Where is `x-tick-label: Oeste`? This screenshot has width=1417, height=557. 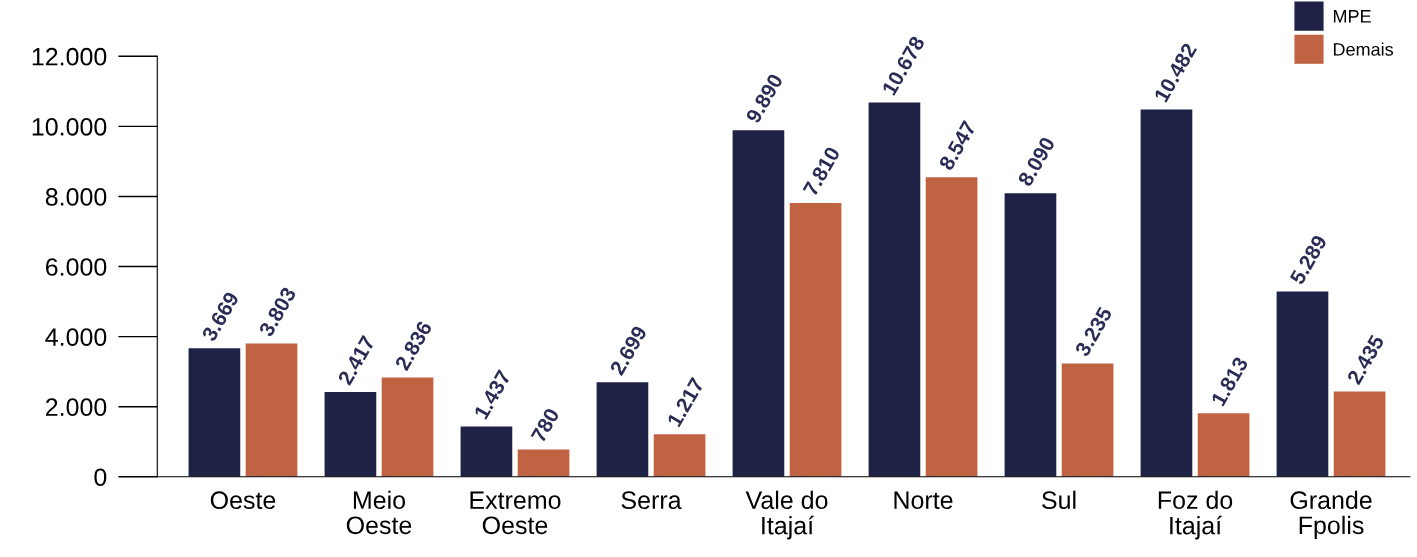 x-tick-label: Oeste is located at coordinates (243, 500).